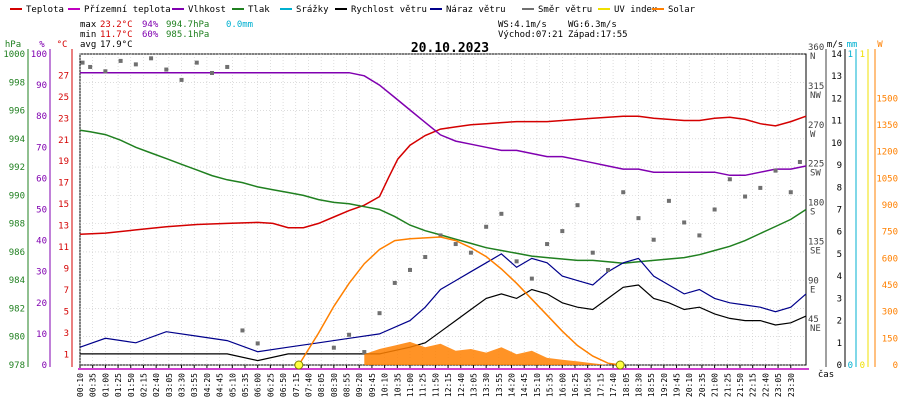 This screenshot has width=900, height=400. I want to click on tick-wind: 8, so click(839, 188).